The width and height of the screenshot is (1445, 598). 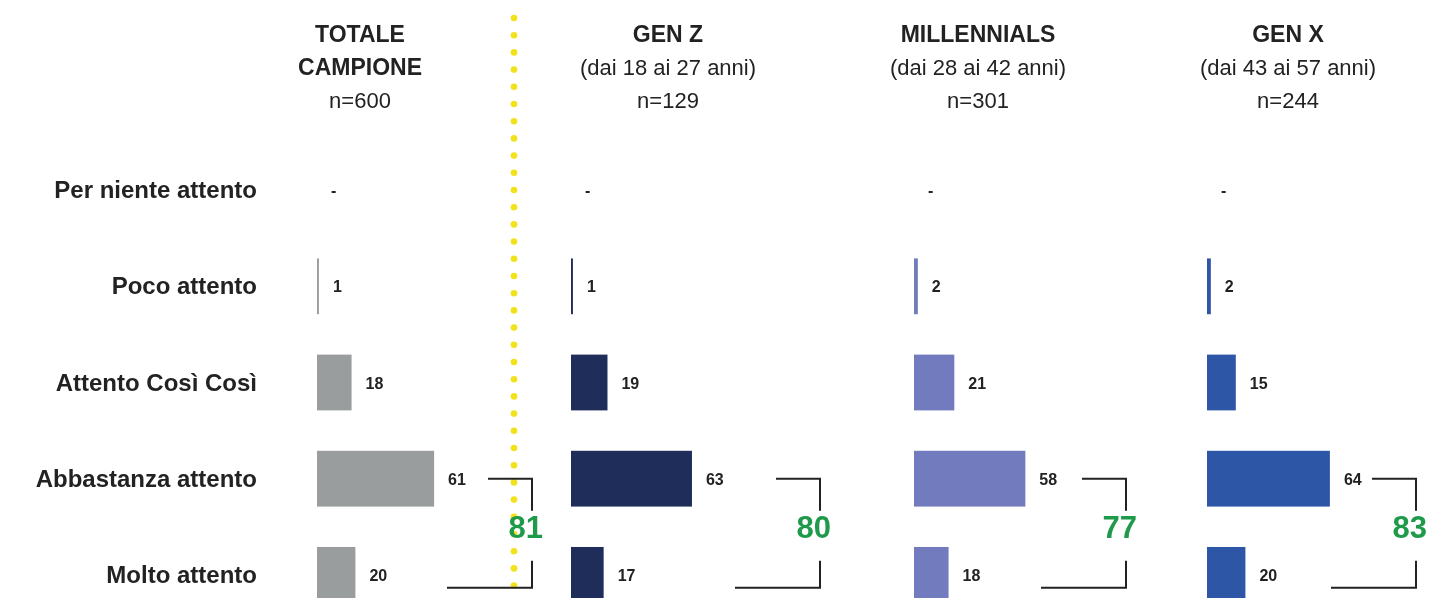 I want to click on chart-title: TOTALE CAMPIONE, so click(x=360, y=50).